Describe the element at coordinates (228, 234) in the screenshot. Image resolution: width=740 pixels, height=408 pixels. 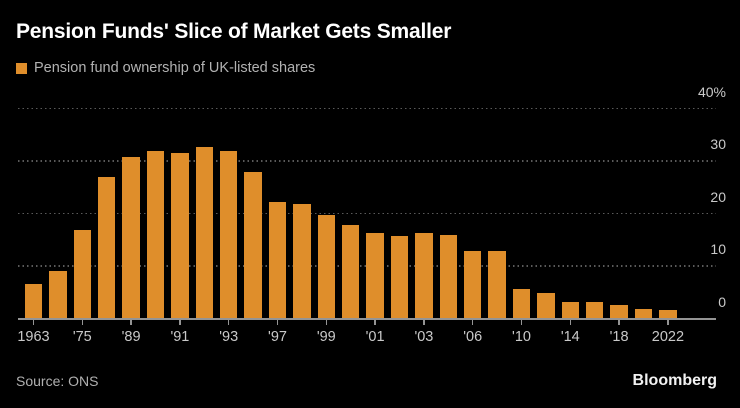
I see `bar-1993` at that location.